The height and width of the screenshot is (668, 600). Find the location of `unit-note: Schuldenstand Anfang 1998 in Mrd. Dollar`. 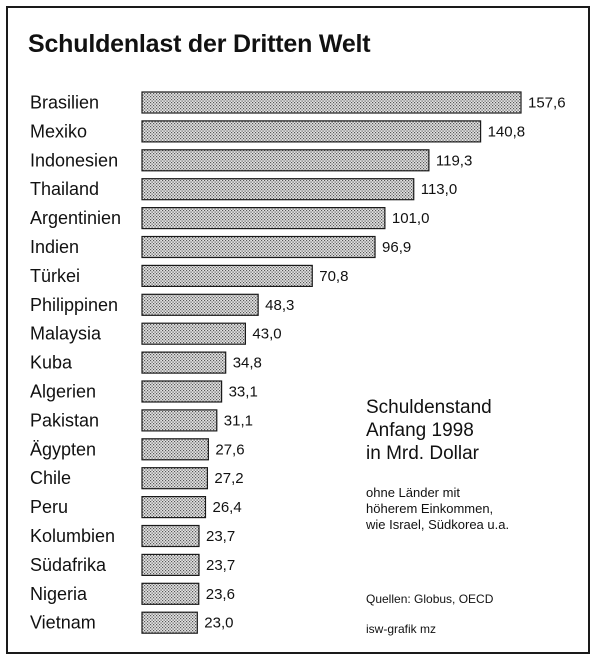

unit-note: Schuldenstand Anfang 1998 in Mrd. Dollar is located at coordinates (429, 430).